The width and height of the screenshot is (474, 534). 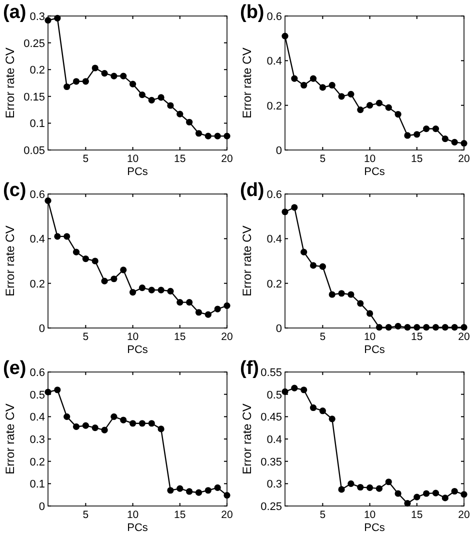 What do you see at coordinates (279, 151) in the screenshot?
I see `y-tick-label: 0` at bounding box center [279, 151].